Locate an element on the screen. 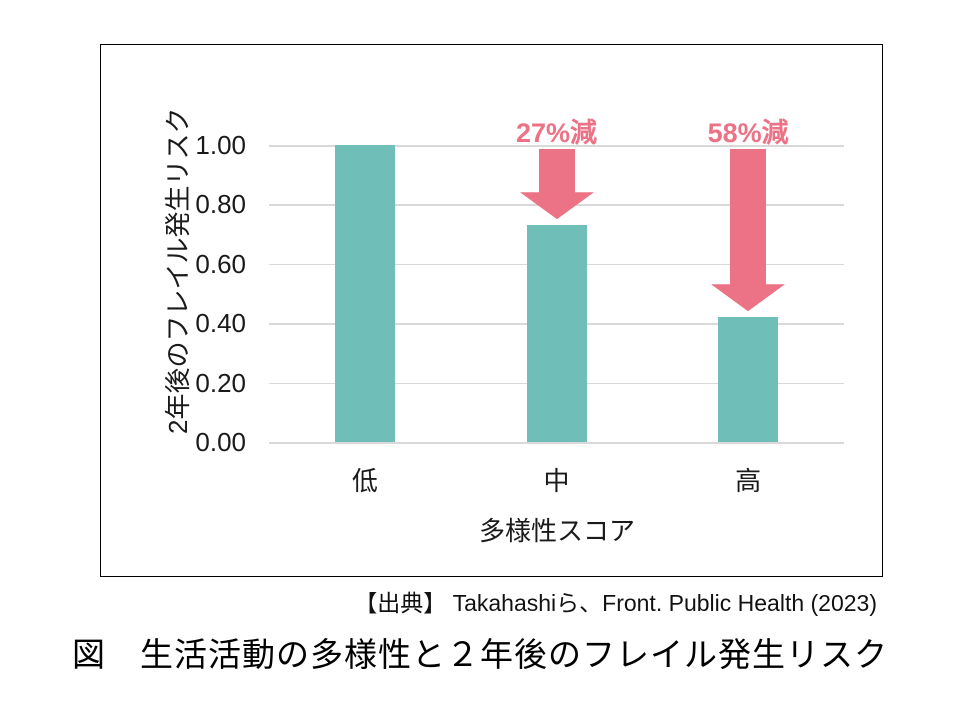  x-category-label: 低 is located at coordinates (364, 481).